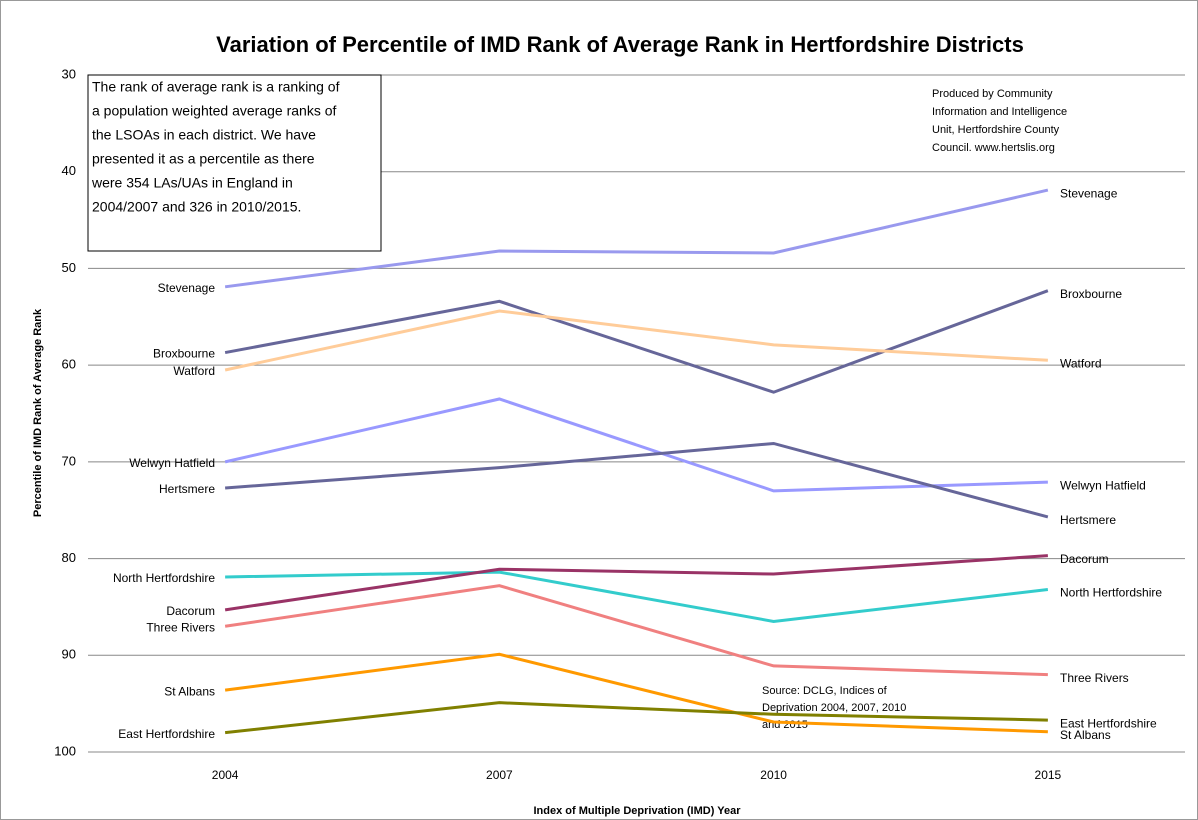 This screenshot has width=1198, height=820. What do you see at coordinates (1088, 520) in the screenshot?
I see `series-label-right: Hertsmere` at bounding box center [1088, 520].